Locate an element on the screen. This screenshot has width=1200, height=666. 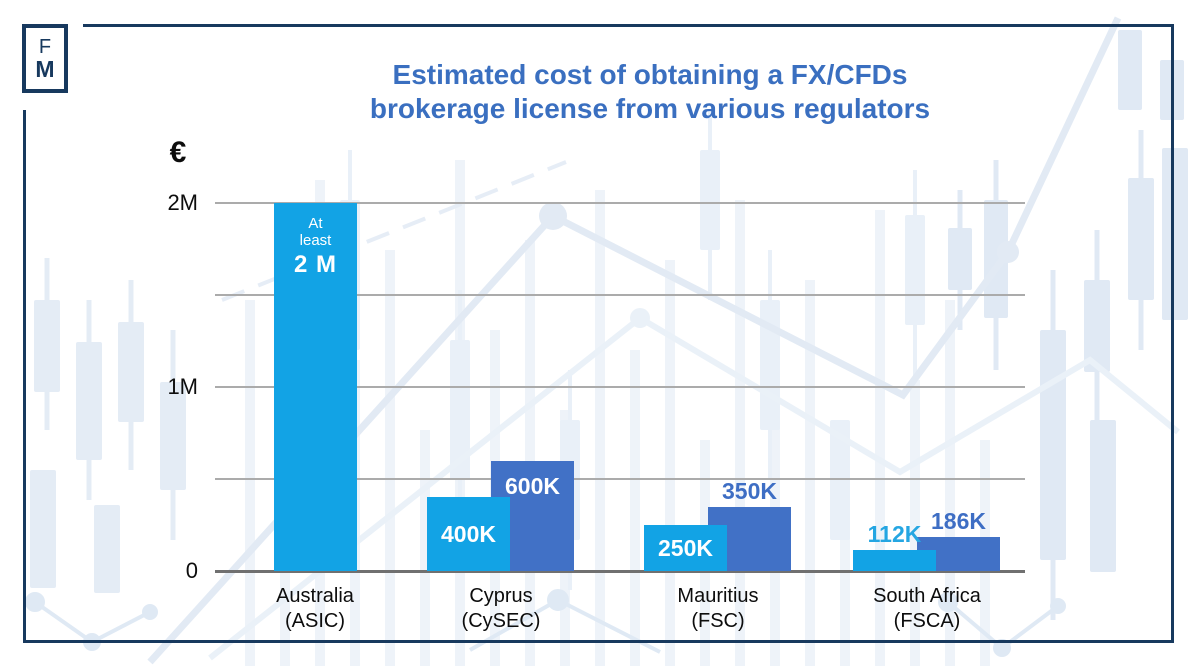
bar-value-label: 2 M is located at coordinates (315, 264).